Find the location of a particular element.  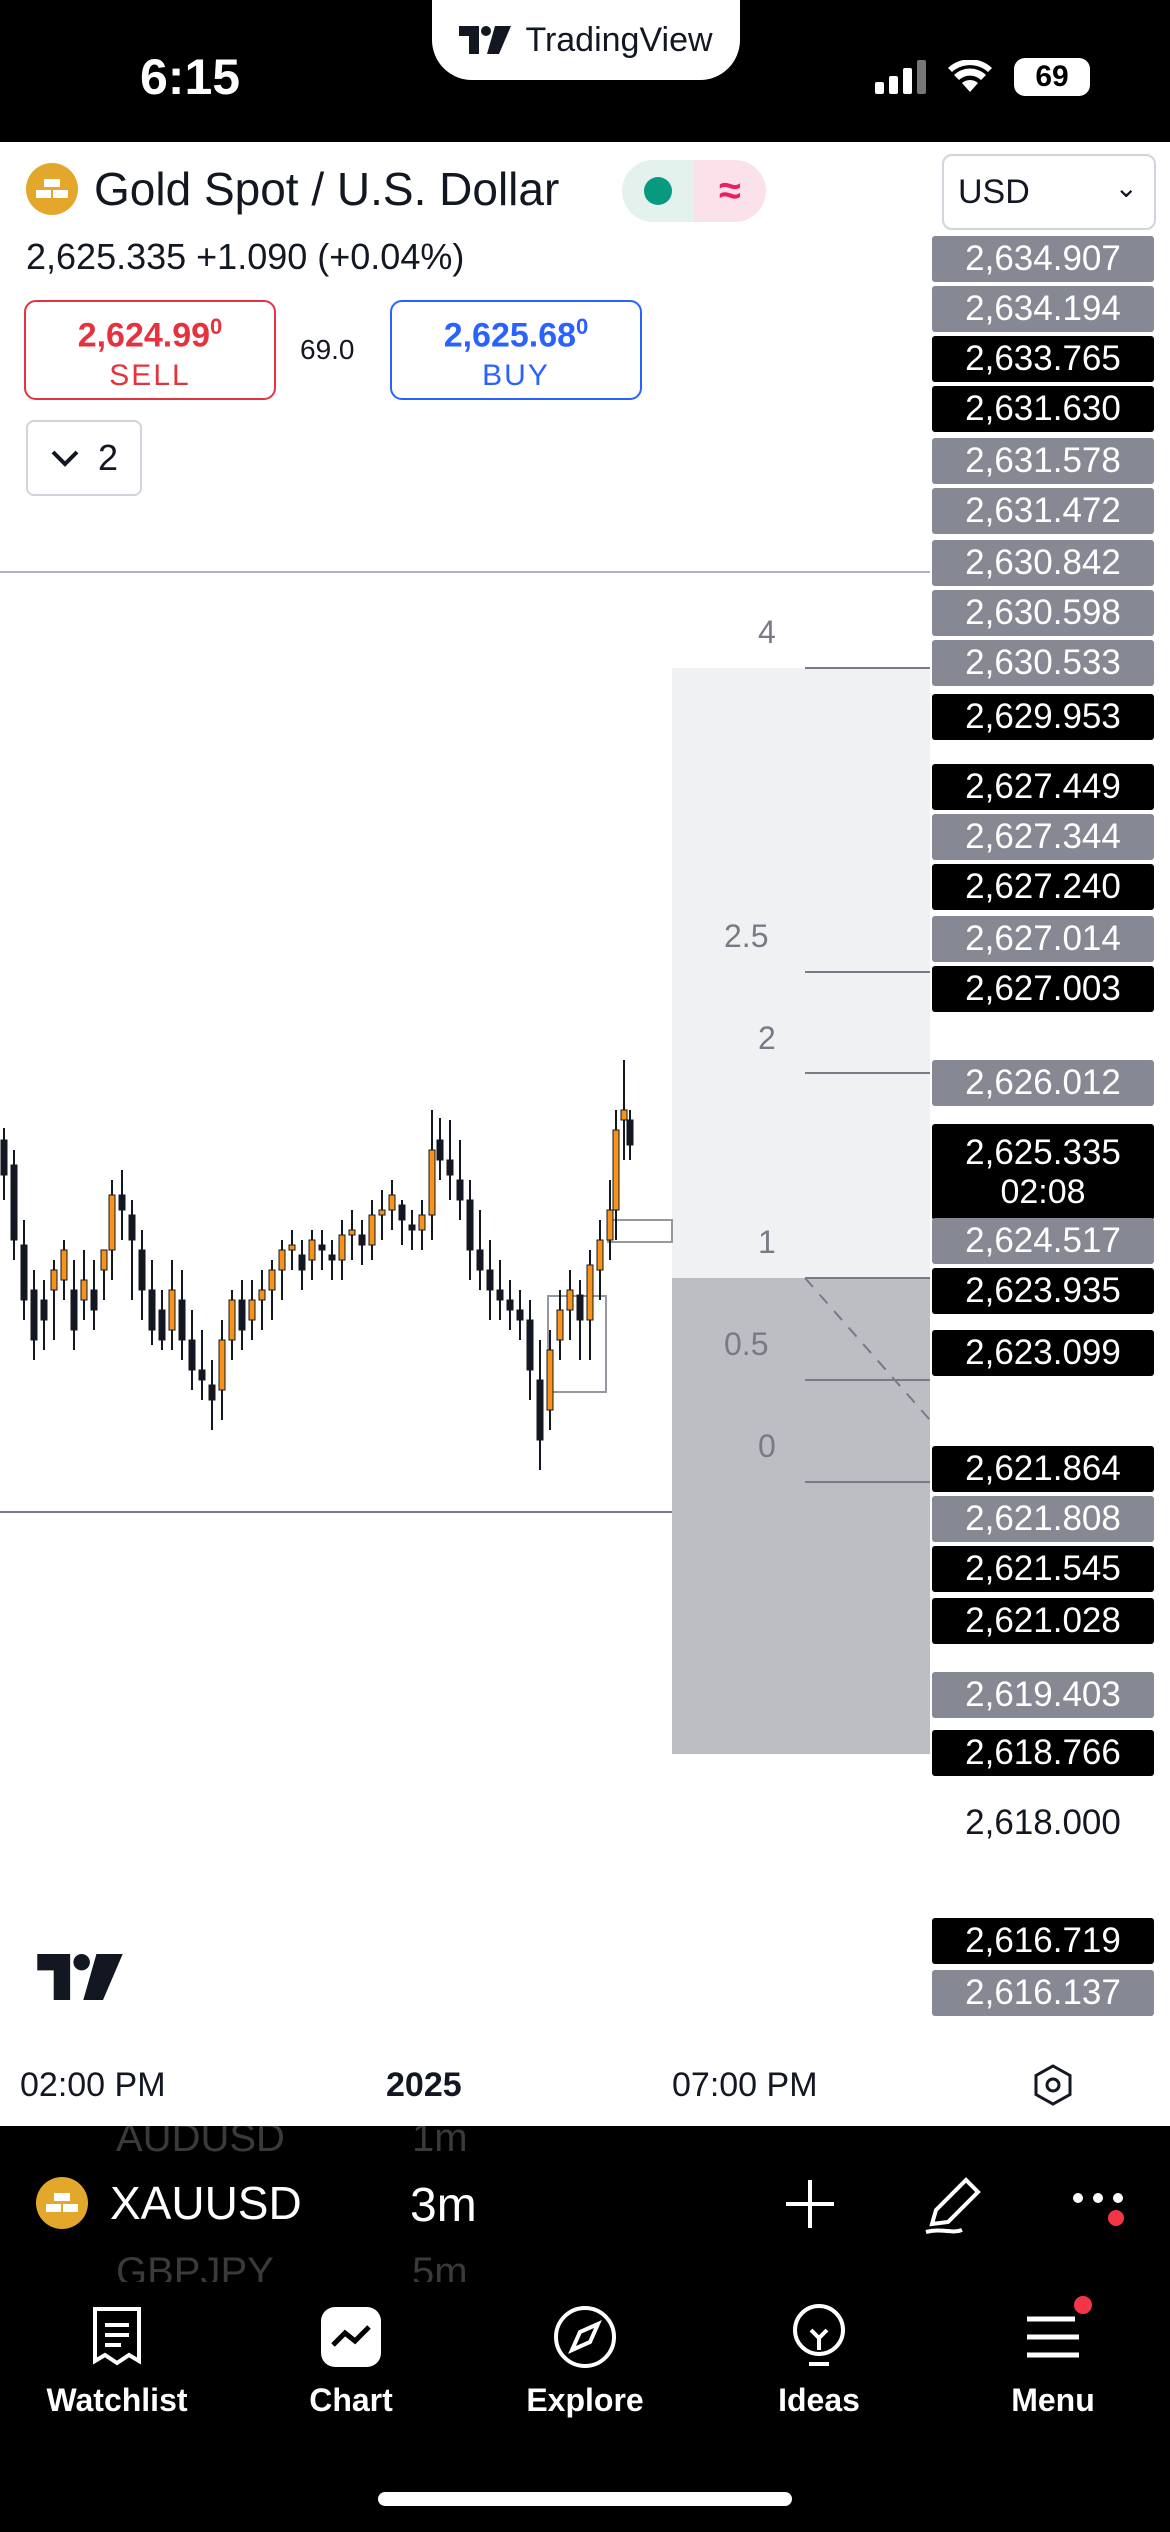

price-scale-label: 2,621.028 is located at coordinates (1043, 1621).